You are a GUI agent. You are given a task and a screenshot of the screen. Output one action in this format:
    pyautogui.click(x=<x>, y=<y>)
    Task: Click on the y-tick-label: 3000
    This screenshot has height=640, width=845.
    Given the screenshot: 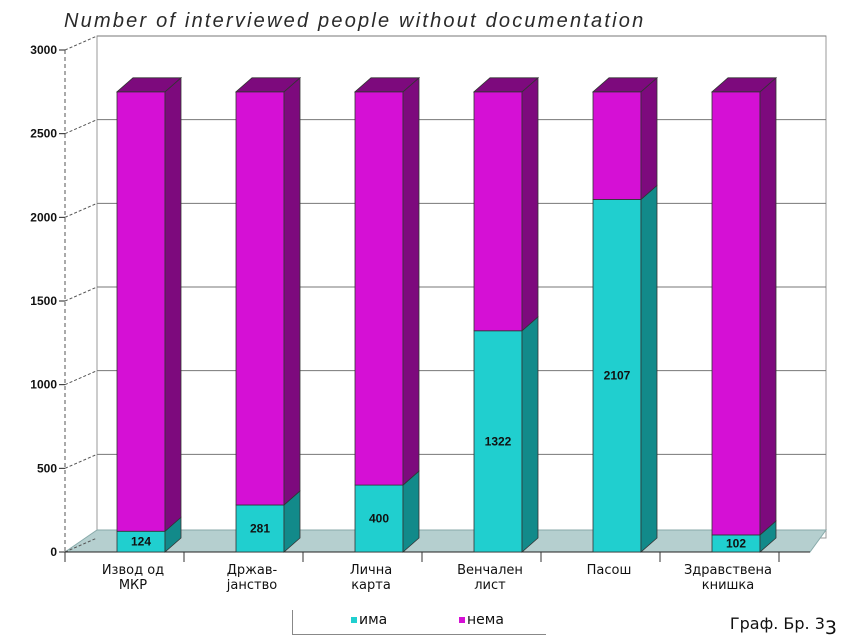 What is the action you would take?
    pyautogui.click(x=43, y=50)
    